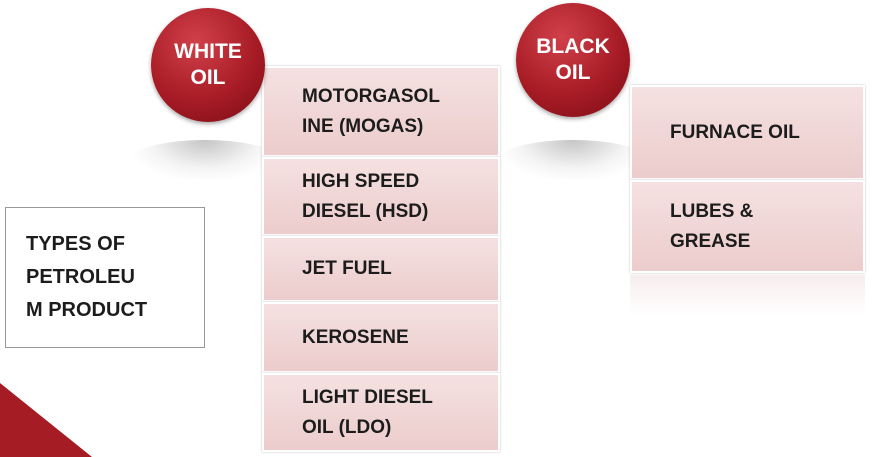 The height and width of the screenshot is (457, 876). What do you see at coordinates (712, 211) in the screenshot?
I see `item-label: LUBES &` at bounding box center [712, 211].